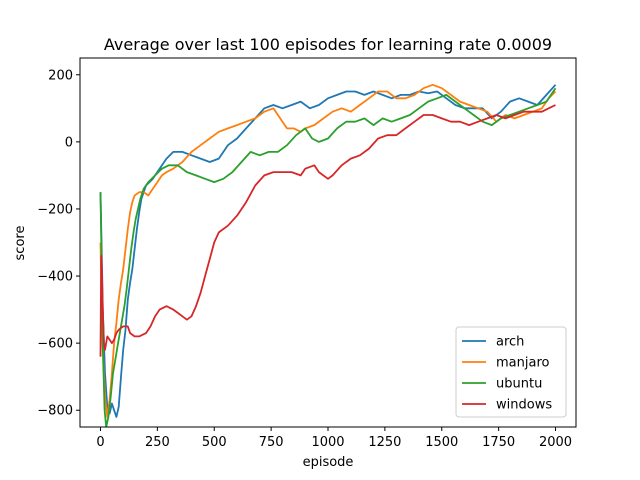 The image size is (640, 480). Describe the element at coordinates (555, 442) in the screenshot. I see `x-tick-label: 2000` at that location.